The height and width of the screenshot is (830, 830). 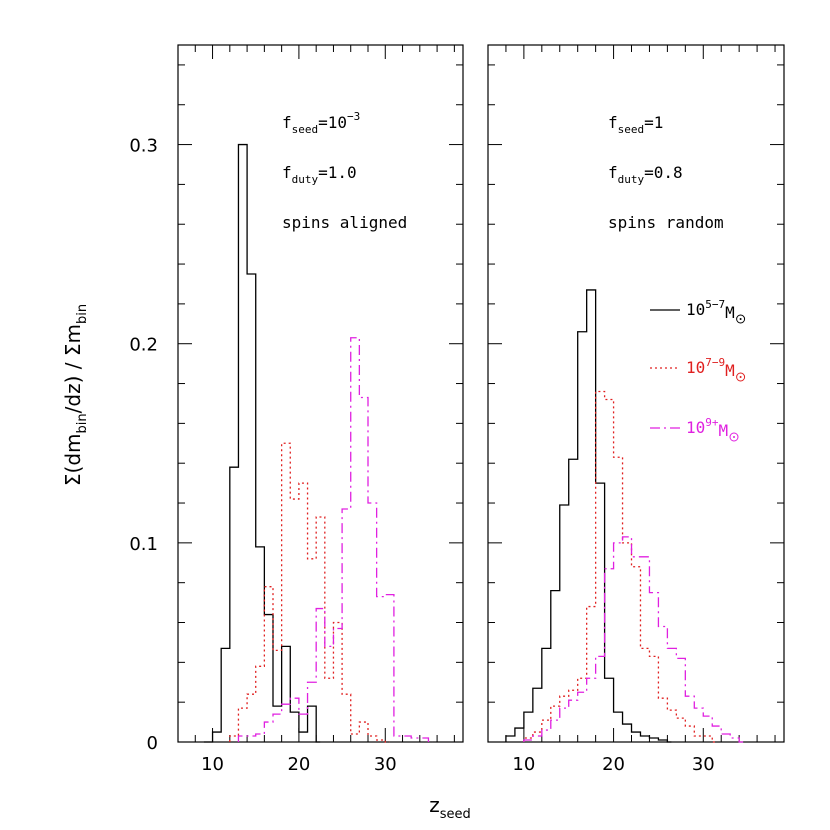 What do you see at coordinates (143, 345) in the screenshot?
I see `y-tick-label: 0.2` at bounding box center [143, 345].